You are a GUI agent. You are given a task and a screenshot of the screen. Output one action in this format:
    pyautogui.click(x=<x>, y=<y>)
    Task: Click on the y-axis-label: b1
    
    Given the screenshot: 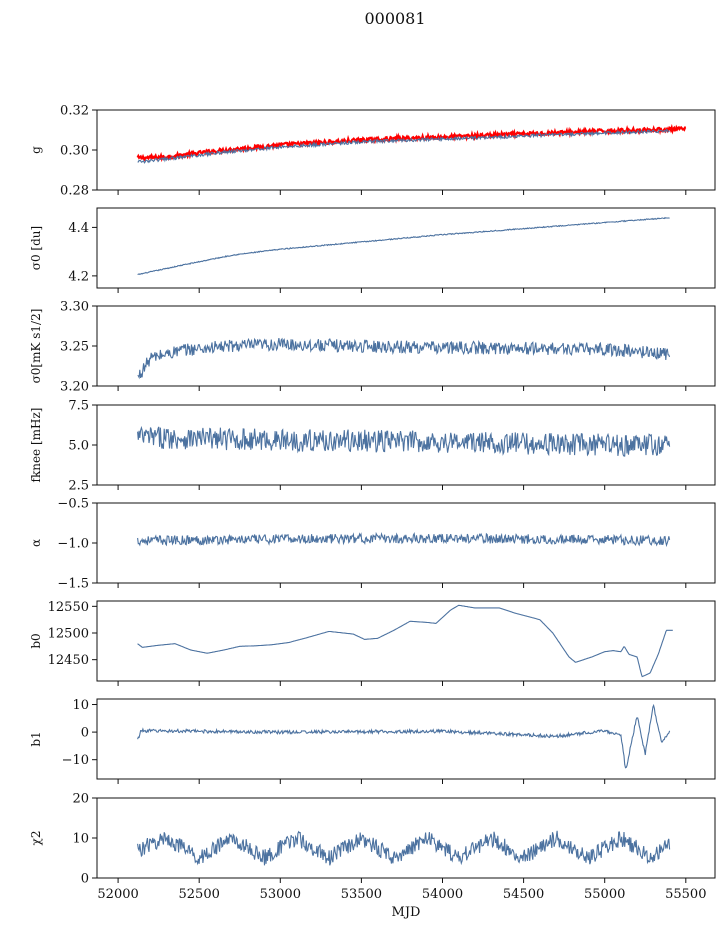 What is the action you would take?
    pyautogui.click(x=36, y=738)
    